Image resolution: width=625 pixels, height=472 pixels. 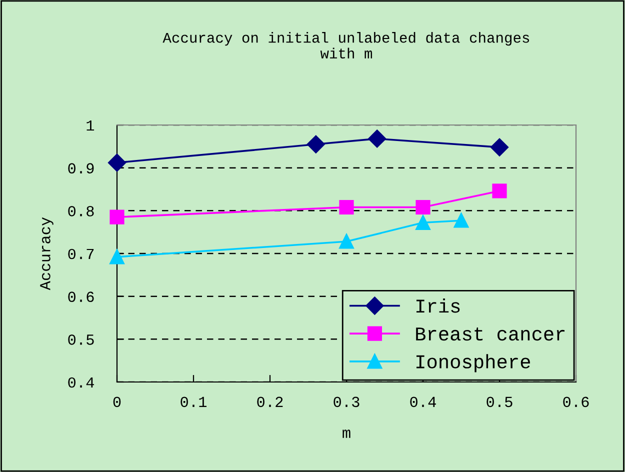 I want to click on x-tick-label: 0.1, so click(x=193, y=402).